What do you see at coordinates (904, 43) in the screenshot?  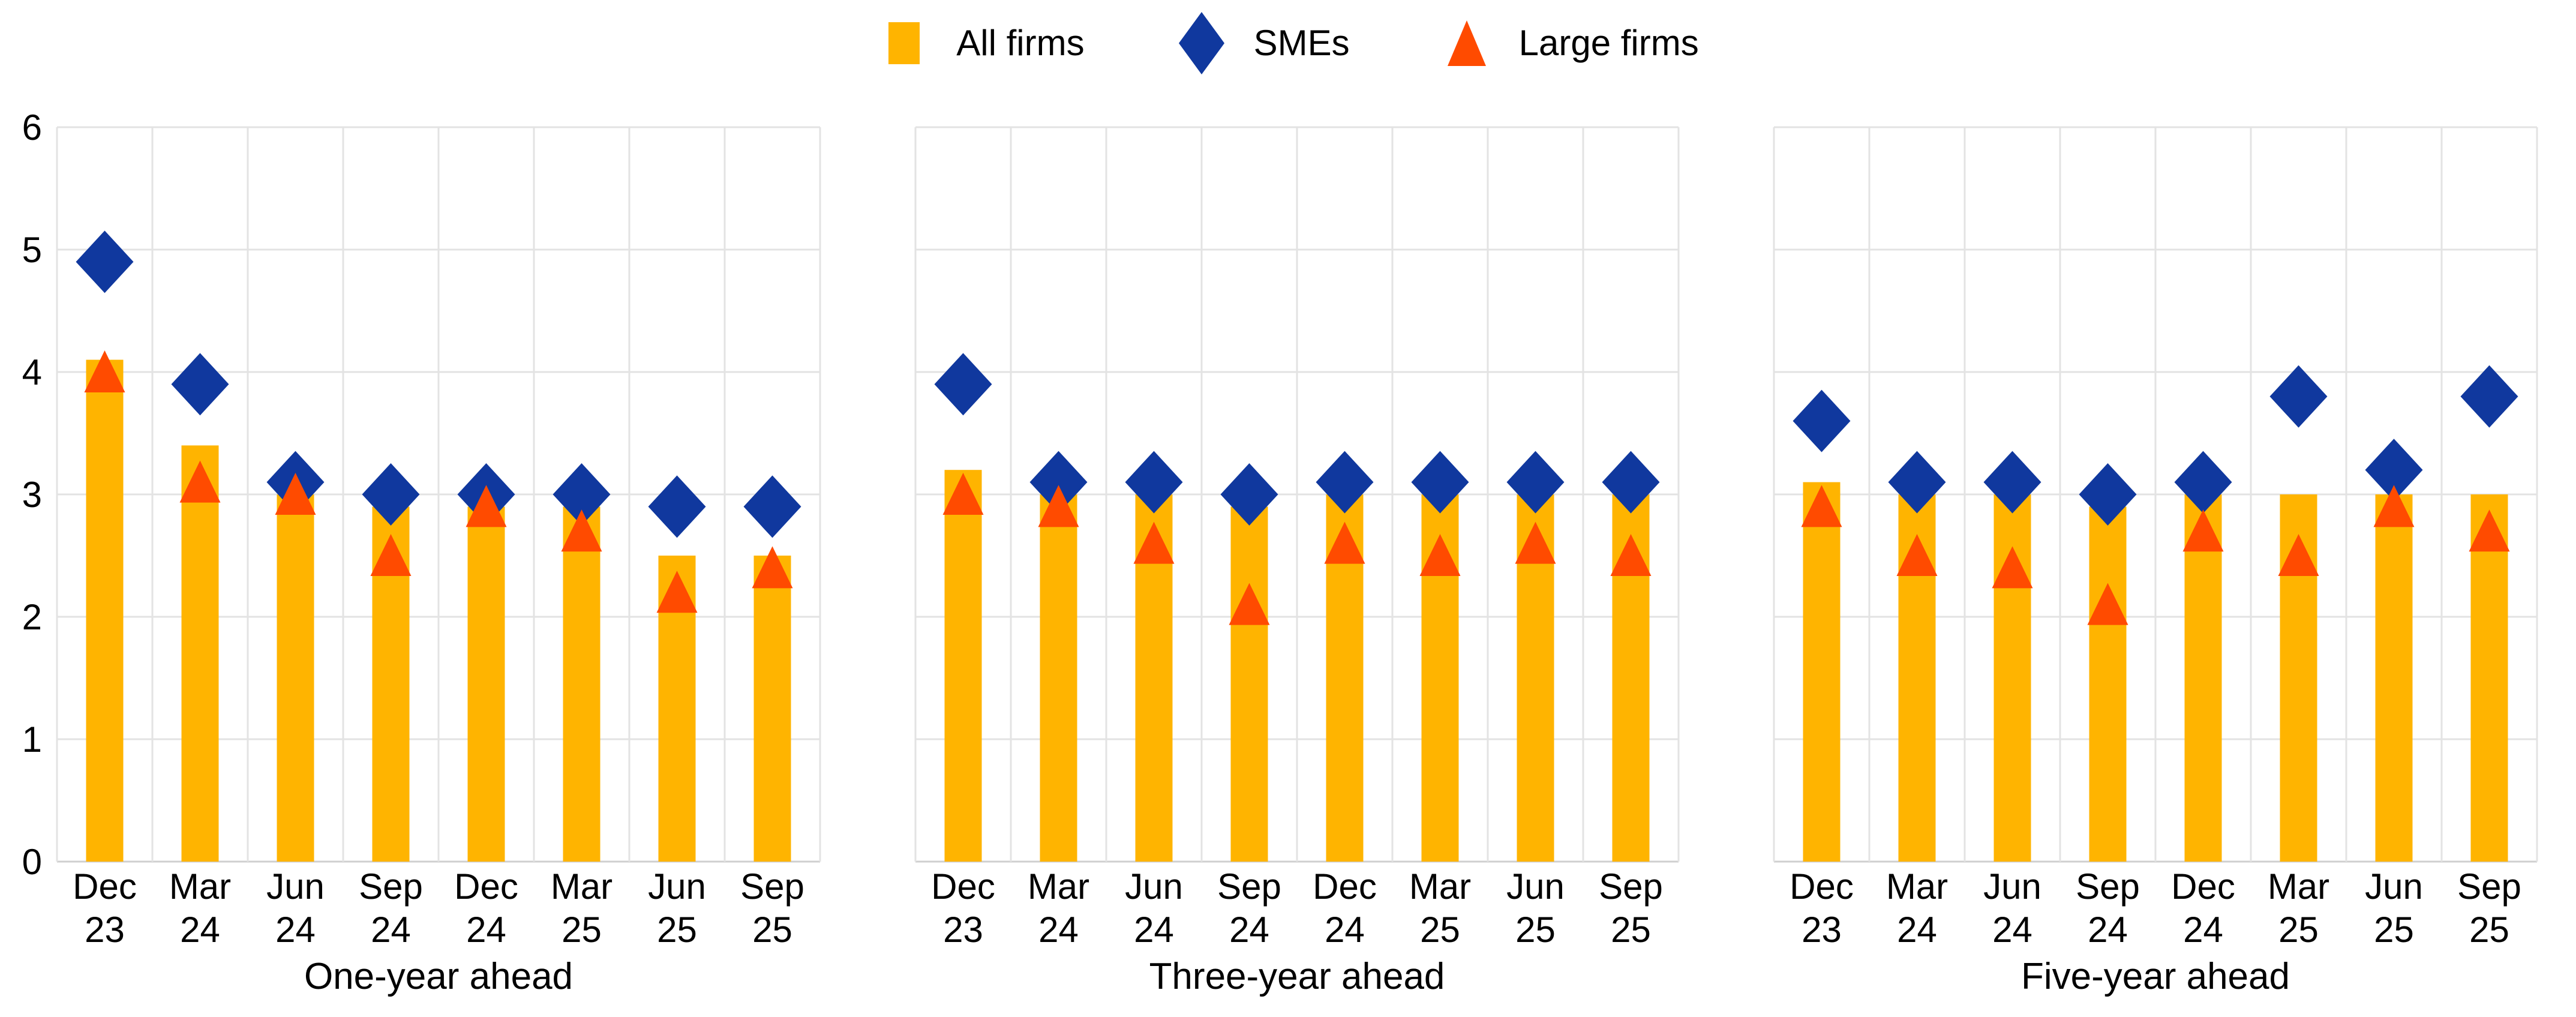 I see `legend-square-icon` at bounding box center [904, 43].